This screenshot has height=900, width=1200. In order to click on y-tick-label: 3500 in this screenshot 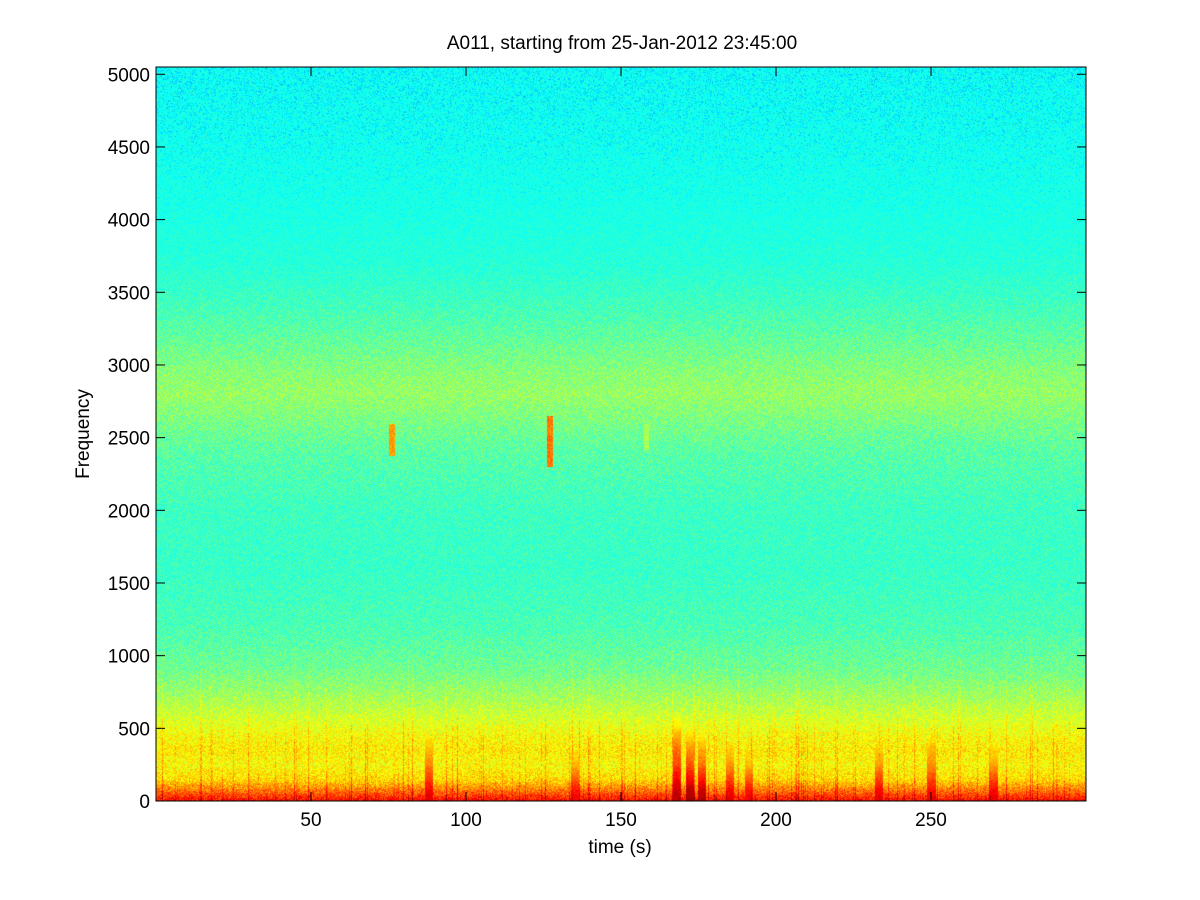, I will do `click(129, 293)`.